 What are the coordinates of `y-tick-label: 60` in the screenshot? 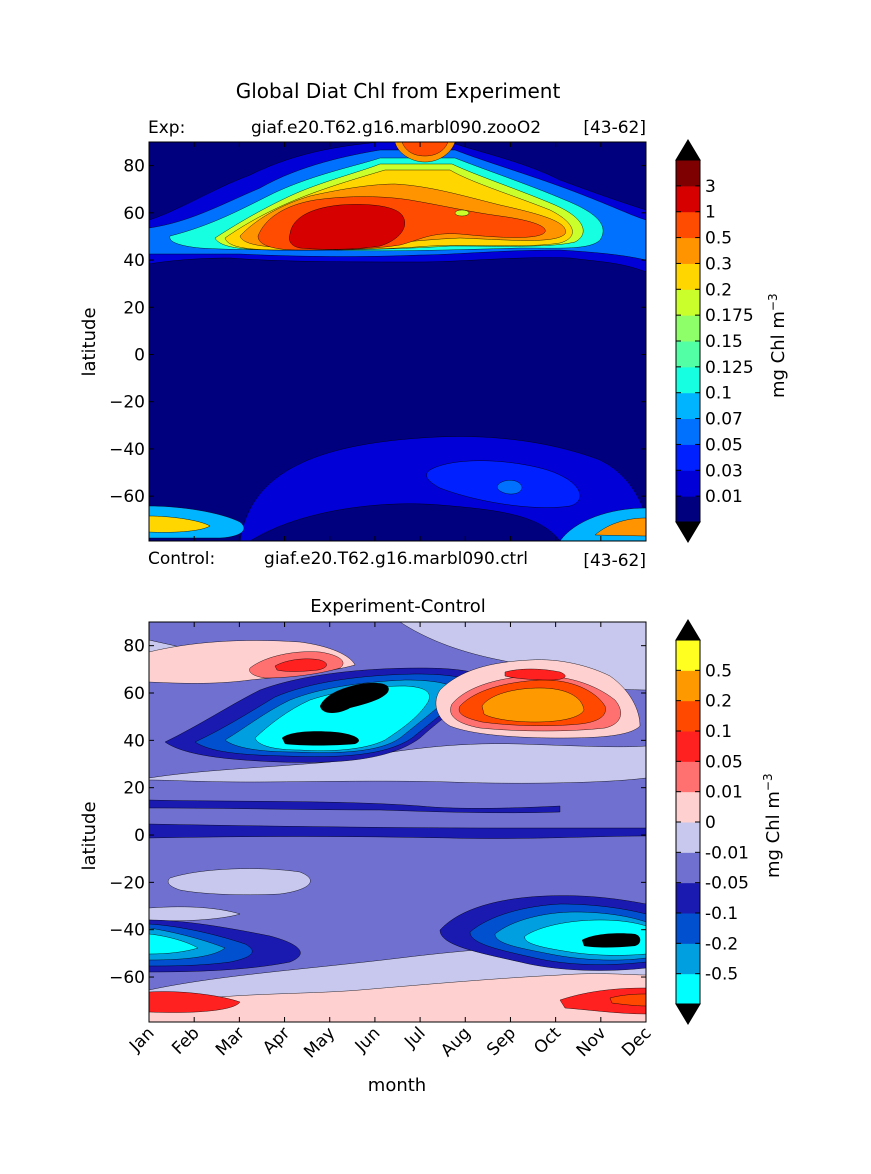 It's located at (134, 694).